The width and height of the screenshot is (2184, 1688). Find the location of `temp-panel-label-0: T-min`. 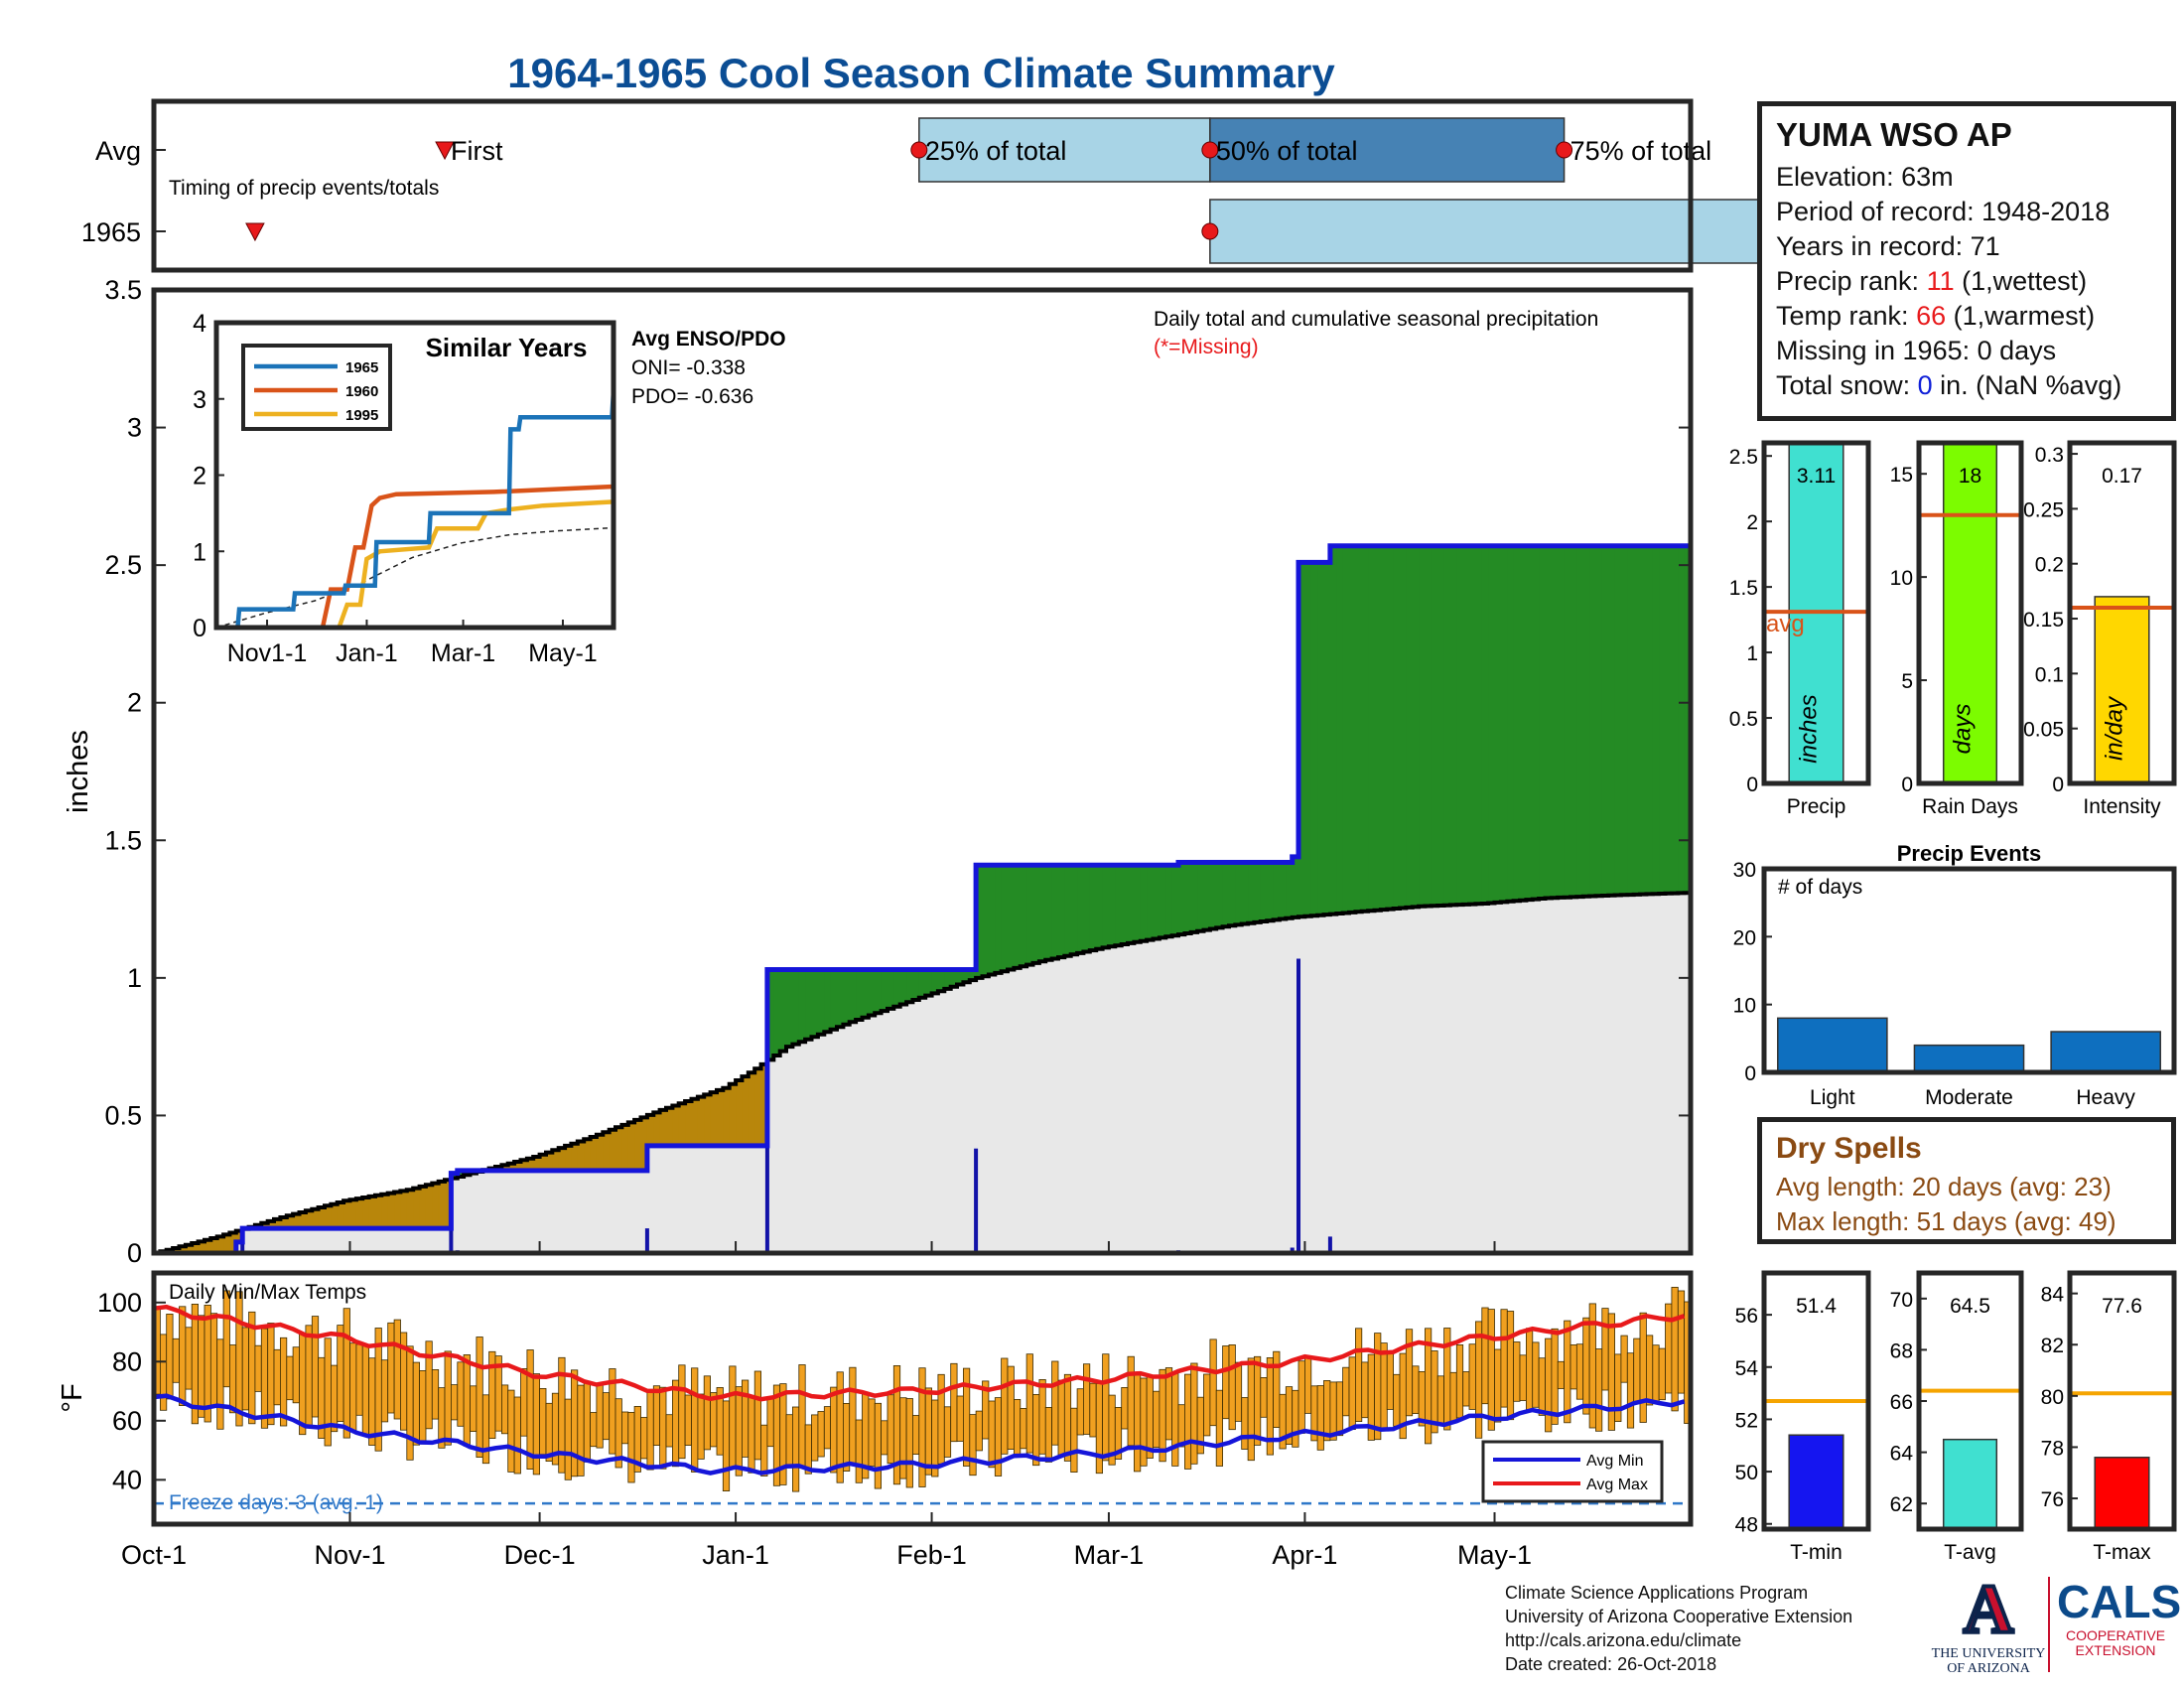

temp-panel-label-0: T-min is located at coordinates (1816, 1552).